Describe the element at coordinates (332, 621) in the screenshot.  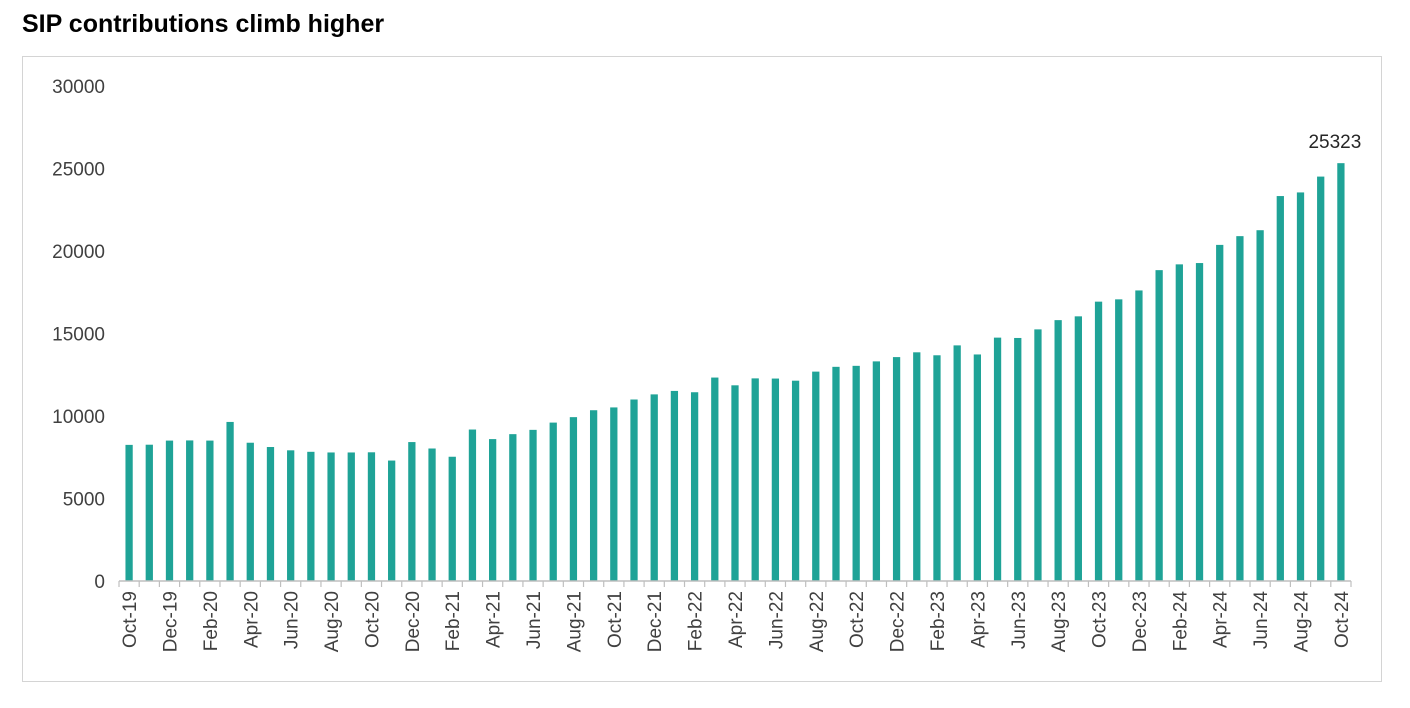
I see `x-tick-label: Aug-20` at that location.